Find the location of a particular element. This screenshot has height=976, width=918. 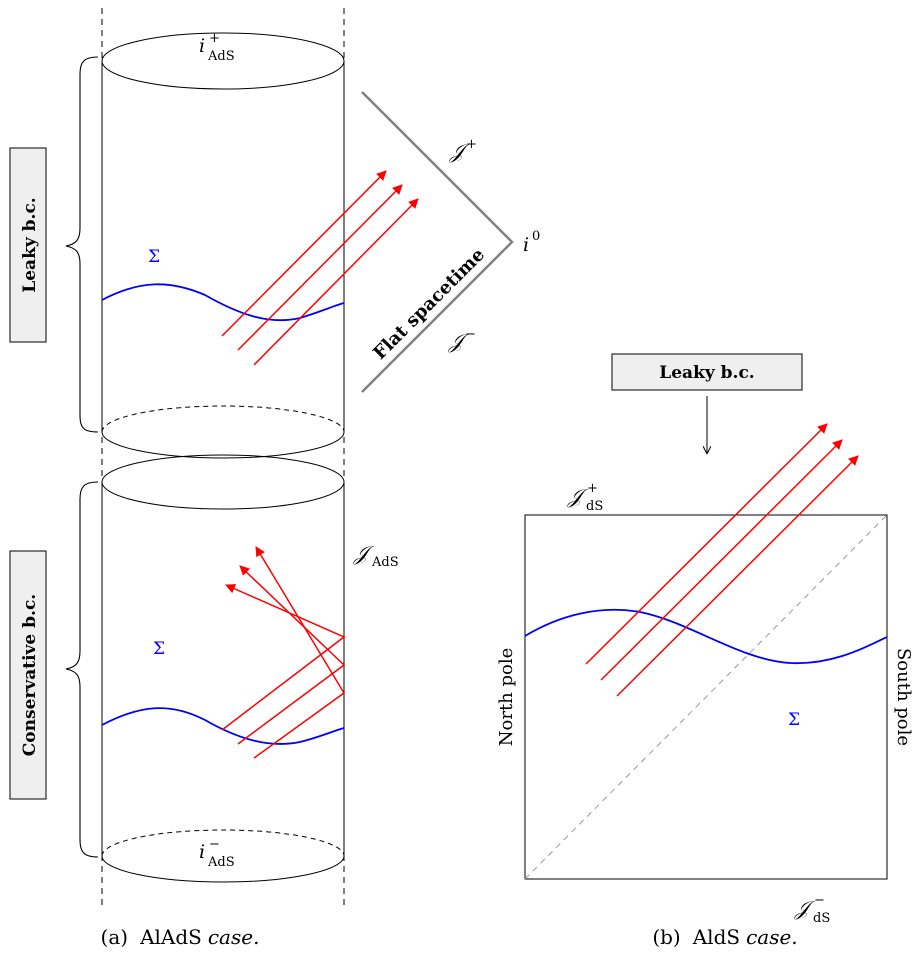

scri-minus-sup: − is located at coordinates (470, 334).